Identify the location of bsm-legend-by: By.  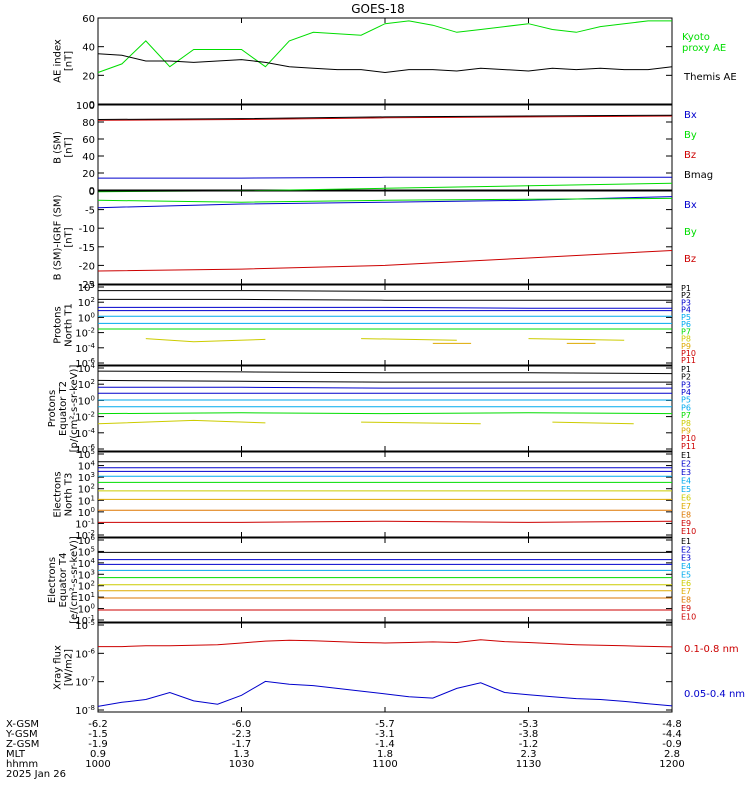
(690, 135).